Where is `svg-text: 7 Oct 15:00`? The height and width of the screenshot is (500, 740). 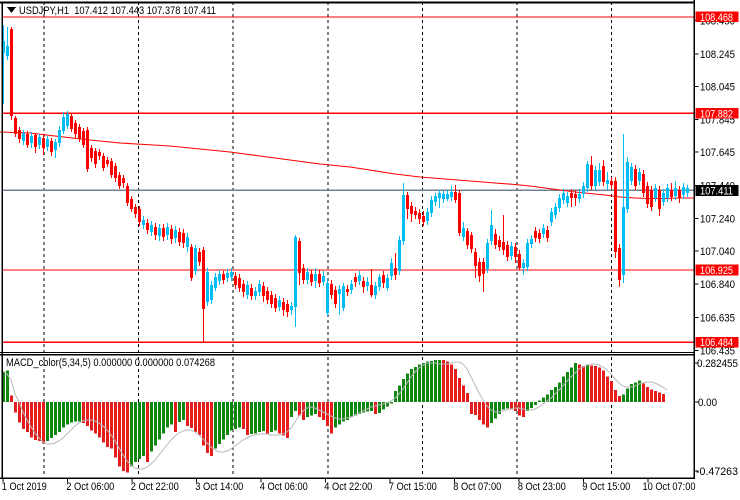 svg-text: 7 Oct 15:00 is located at coordinates (413, 487).